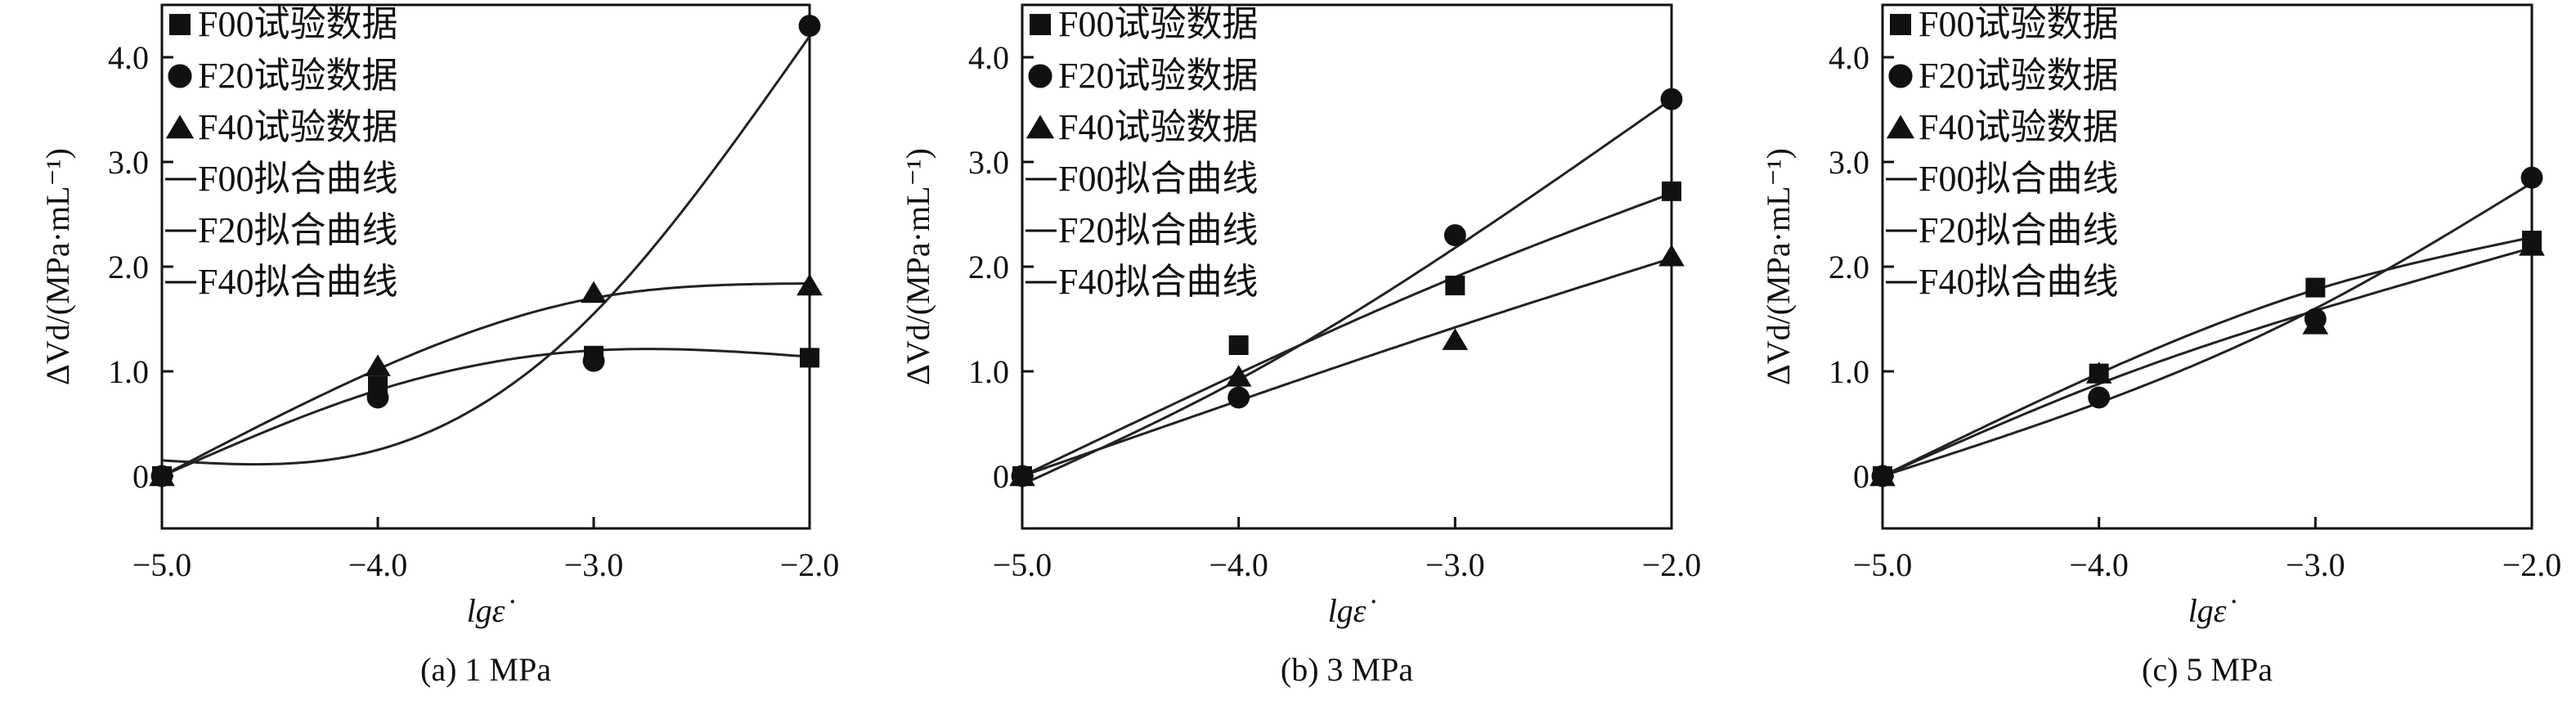 This screenshot has width=2576, height=701. I want to click on panel-caption: (b) 3 MPa, so click(1347, 669).